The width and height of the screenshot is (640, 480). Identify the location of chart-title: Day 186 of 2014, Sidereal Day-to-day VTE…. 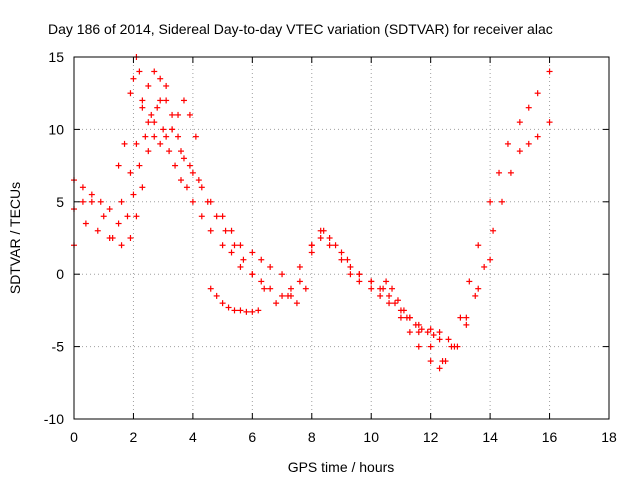
(300, 29).